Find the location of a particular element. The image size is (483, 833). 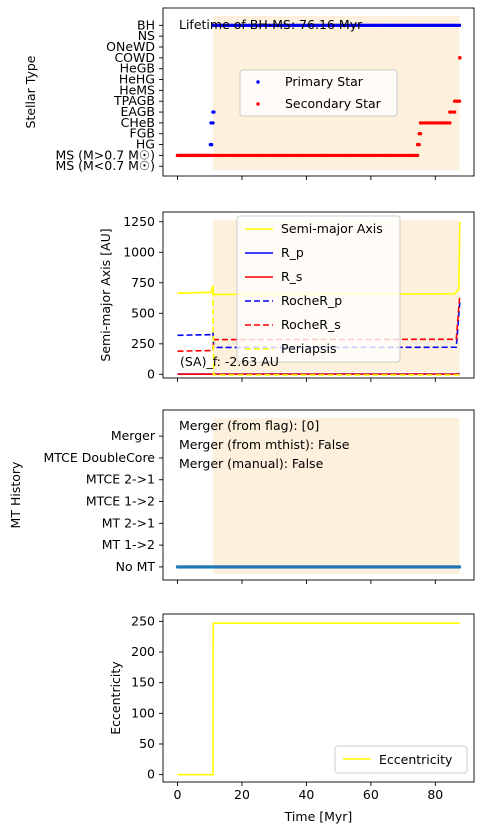

series-line-roche-r-s is located at coordinates (319, 323).